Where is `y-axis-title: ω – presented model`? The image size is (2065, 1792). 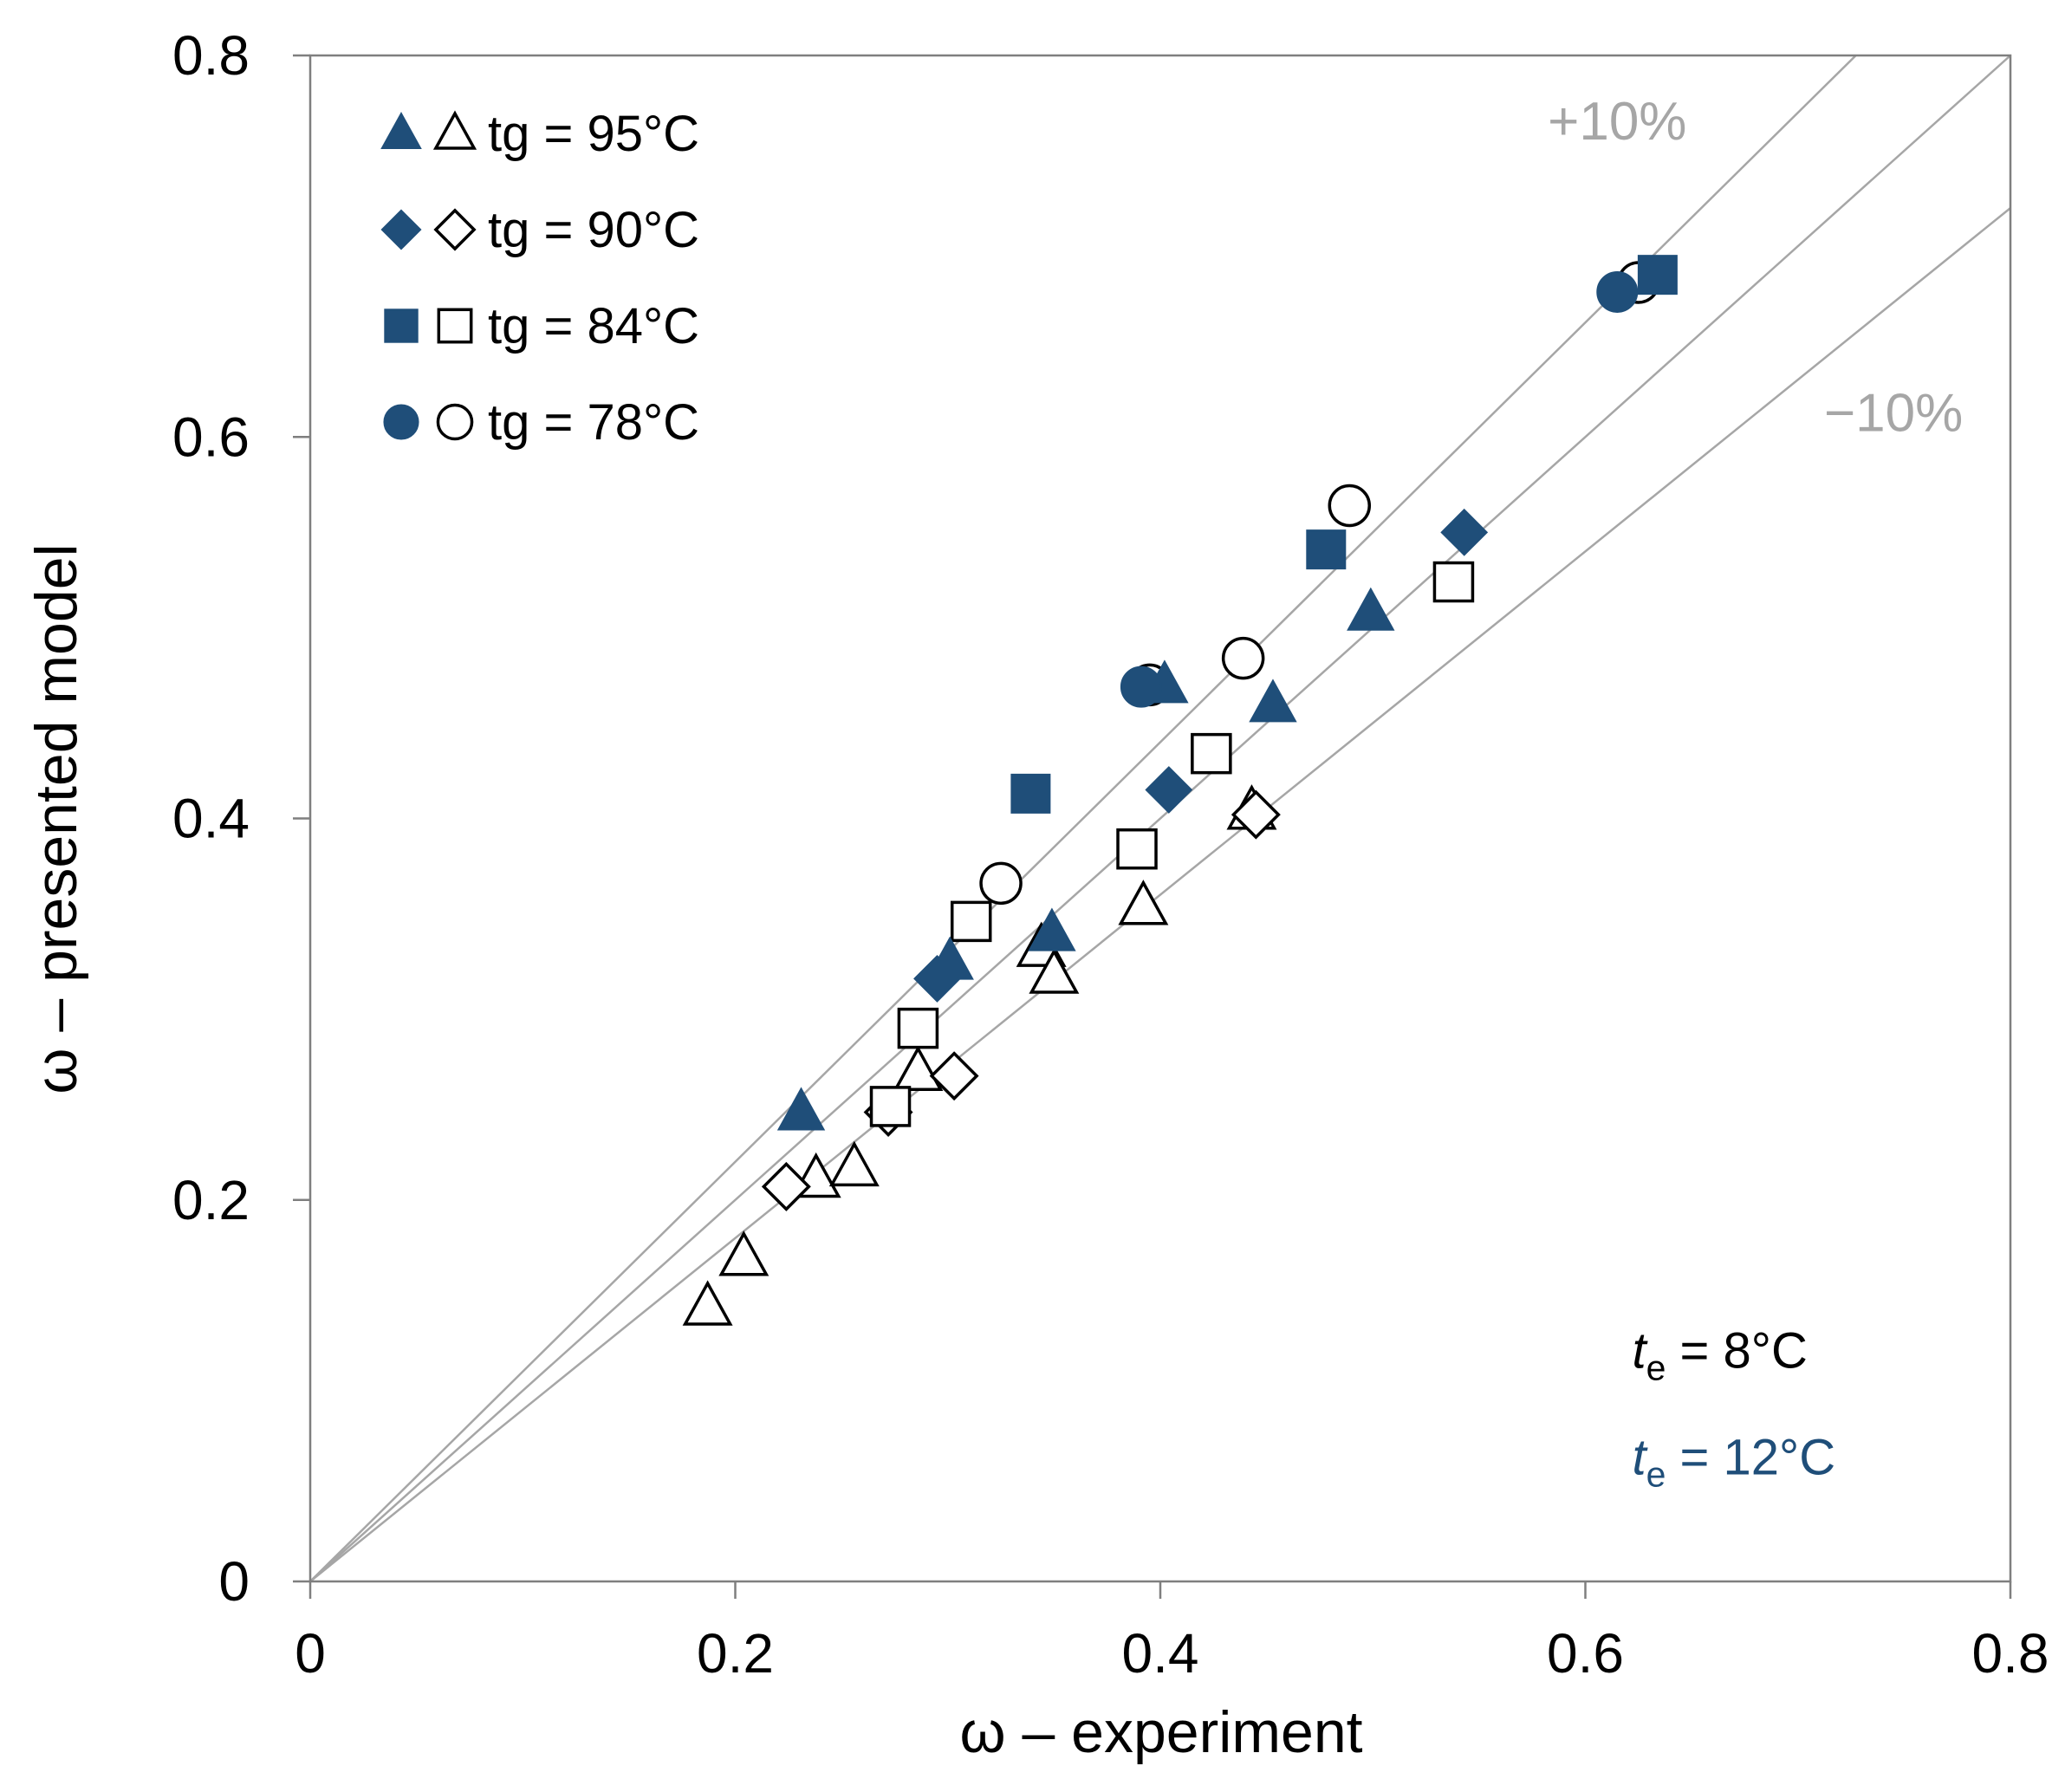 y-axis-title: ω – presented model is located at coordinates (56, 819).